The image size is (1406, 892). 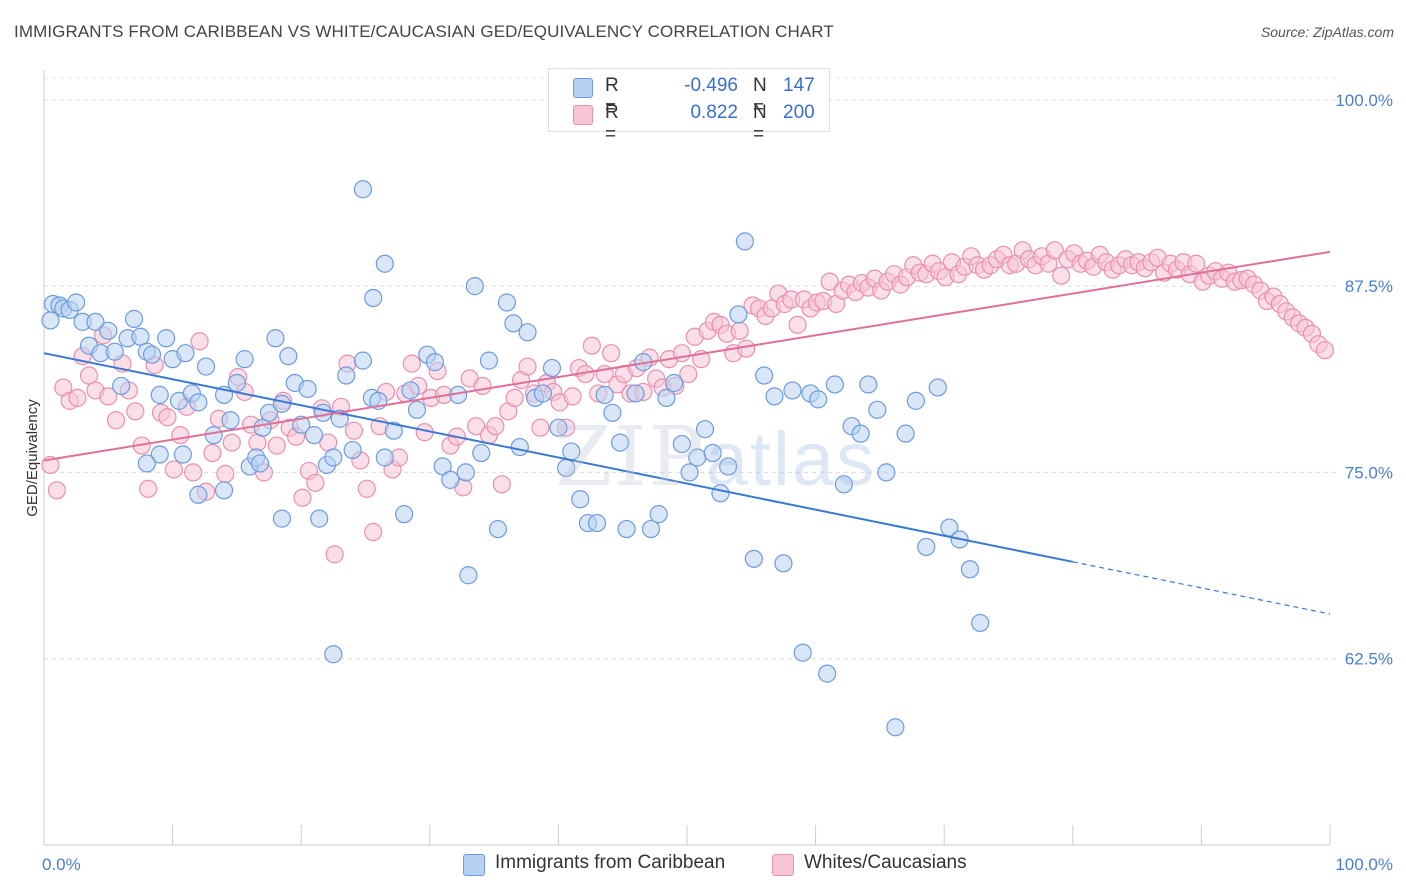 What do you see at coordinates (799, 85) in the screenshot?
I see `legend-n-value: 147` at bounding box center [799, 85].